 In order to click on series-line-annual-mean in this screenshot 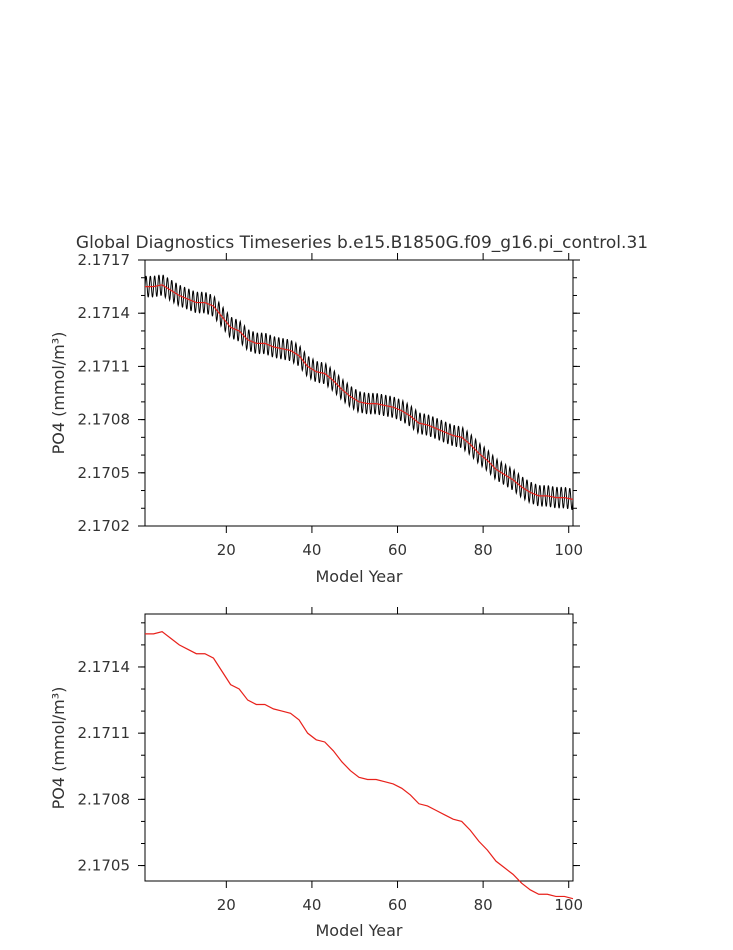, I will do `click(359, 392)`.